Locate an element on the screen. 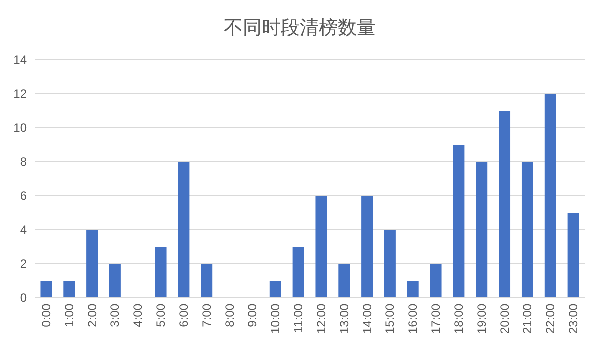 The width and height of the screenshot is (600, 360). x-tick-label: 22:00 is located at coordinates (551, 319).